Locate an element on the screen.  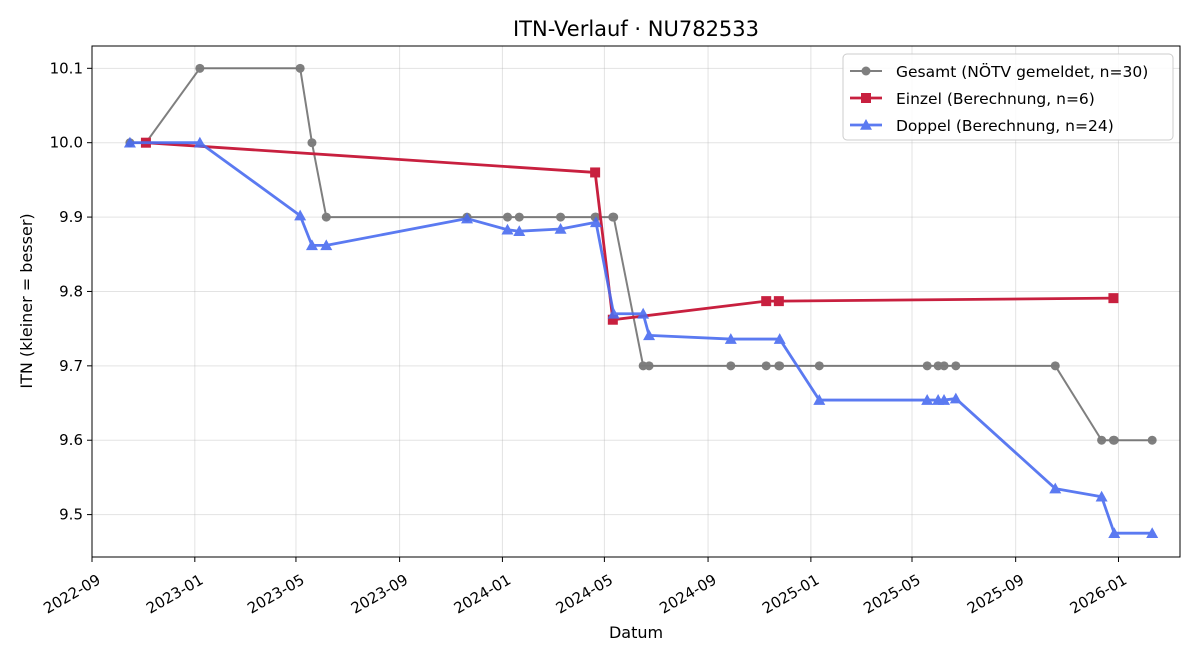
y-tick-label: 10.0 is located at coordinates (66, 143).